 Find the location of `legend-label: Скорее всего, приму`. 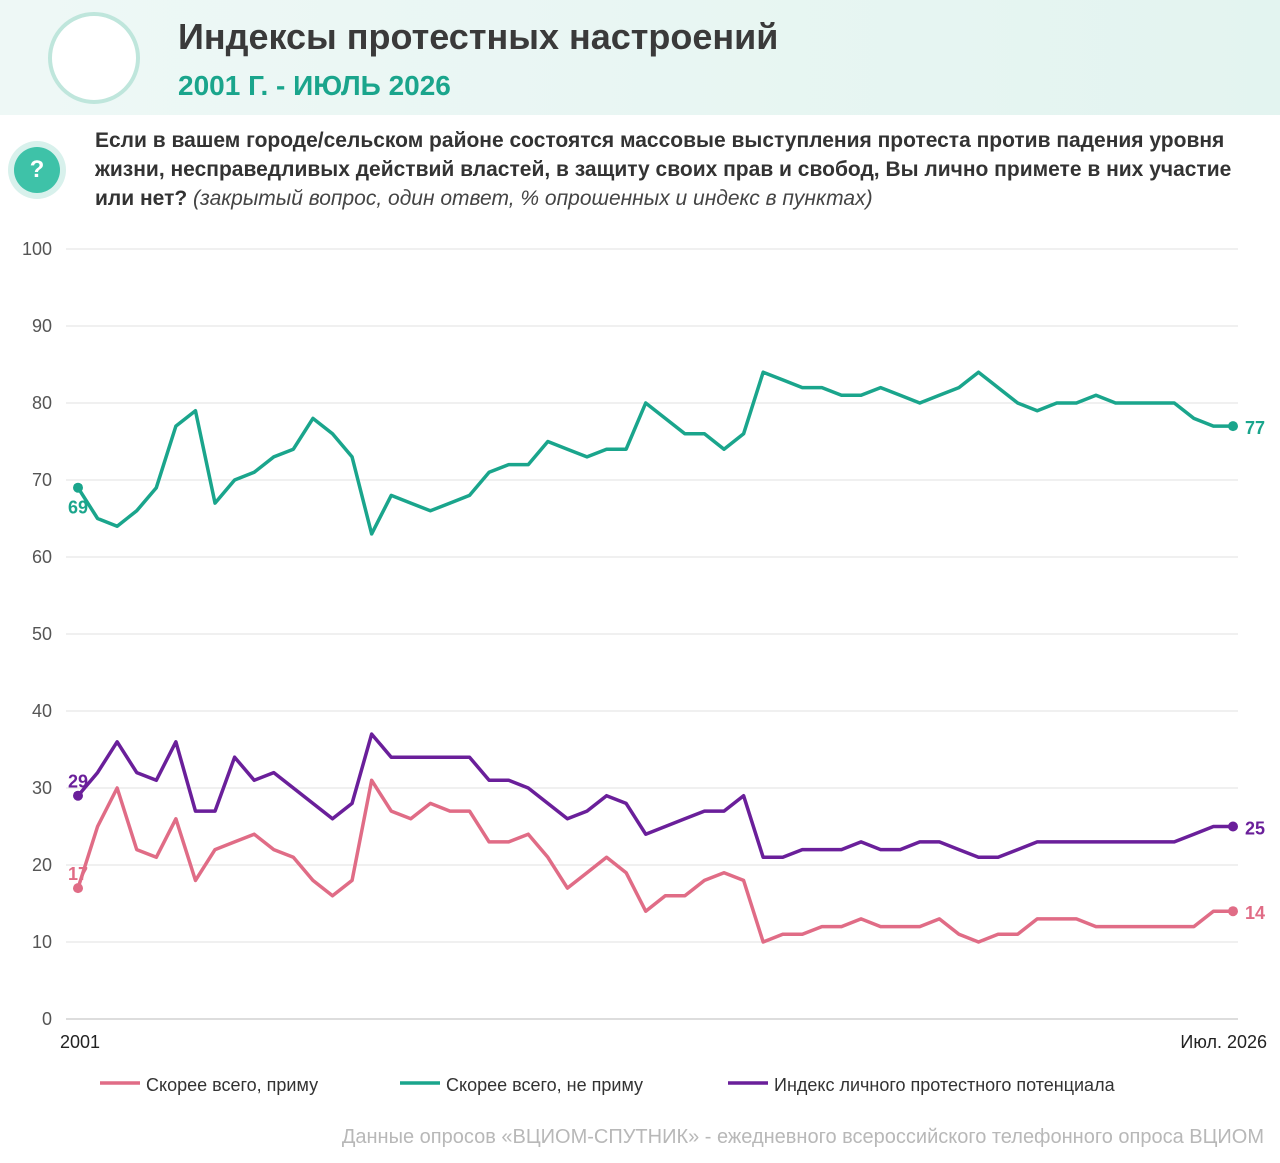

legend-label: Скорее всего, приму is located at coordinates (232, 1085).